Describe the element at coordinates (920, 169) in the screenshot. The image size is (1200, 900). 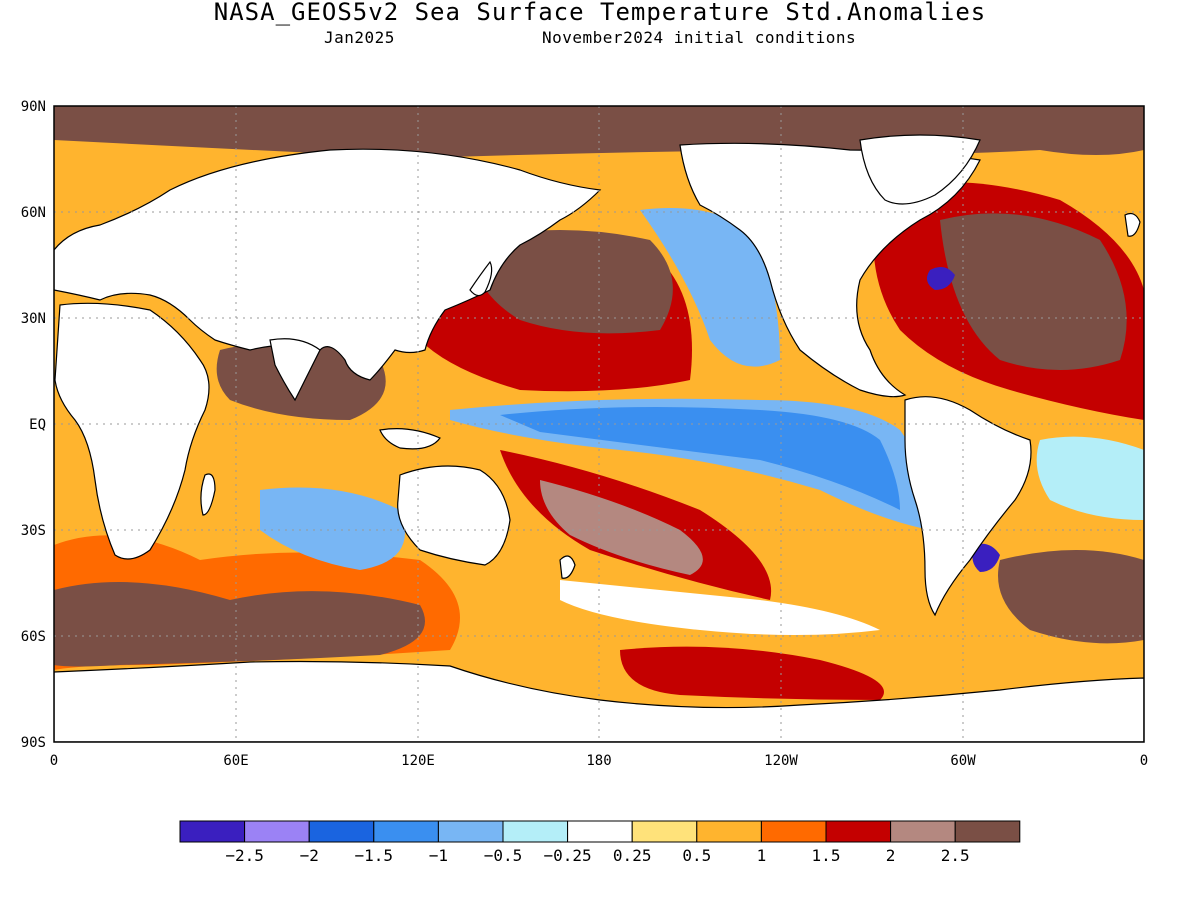
I see `greenland` at that location.